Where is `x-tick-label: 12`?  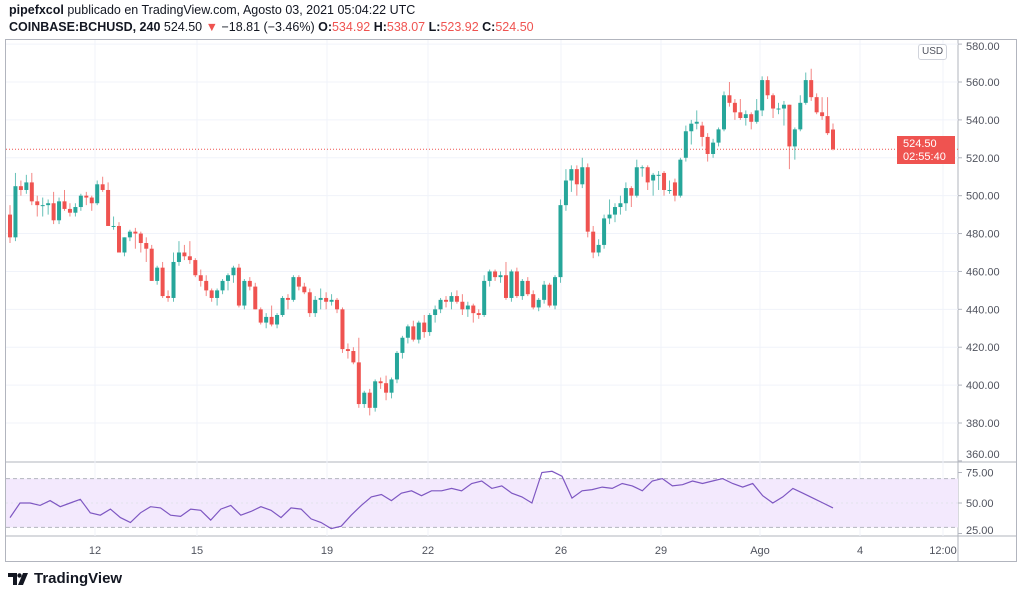 x-tick-label: 12 is located at coordinates (95, 551).